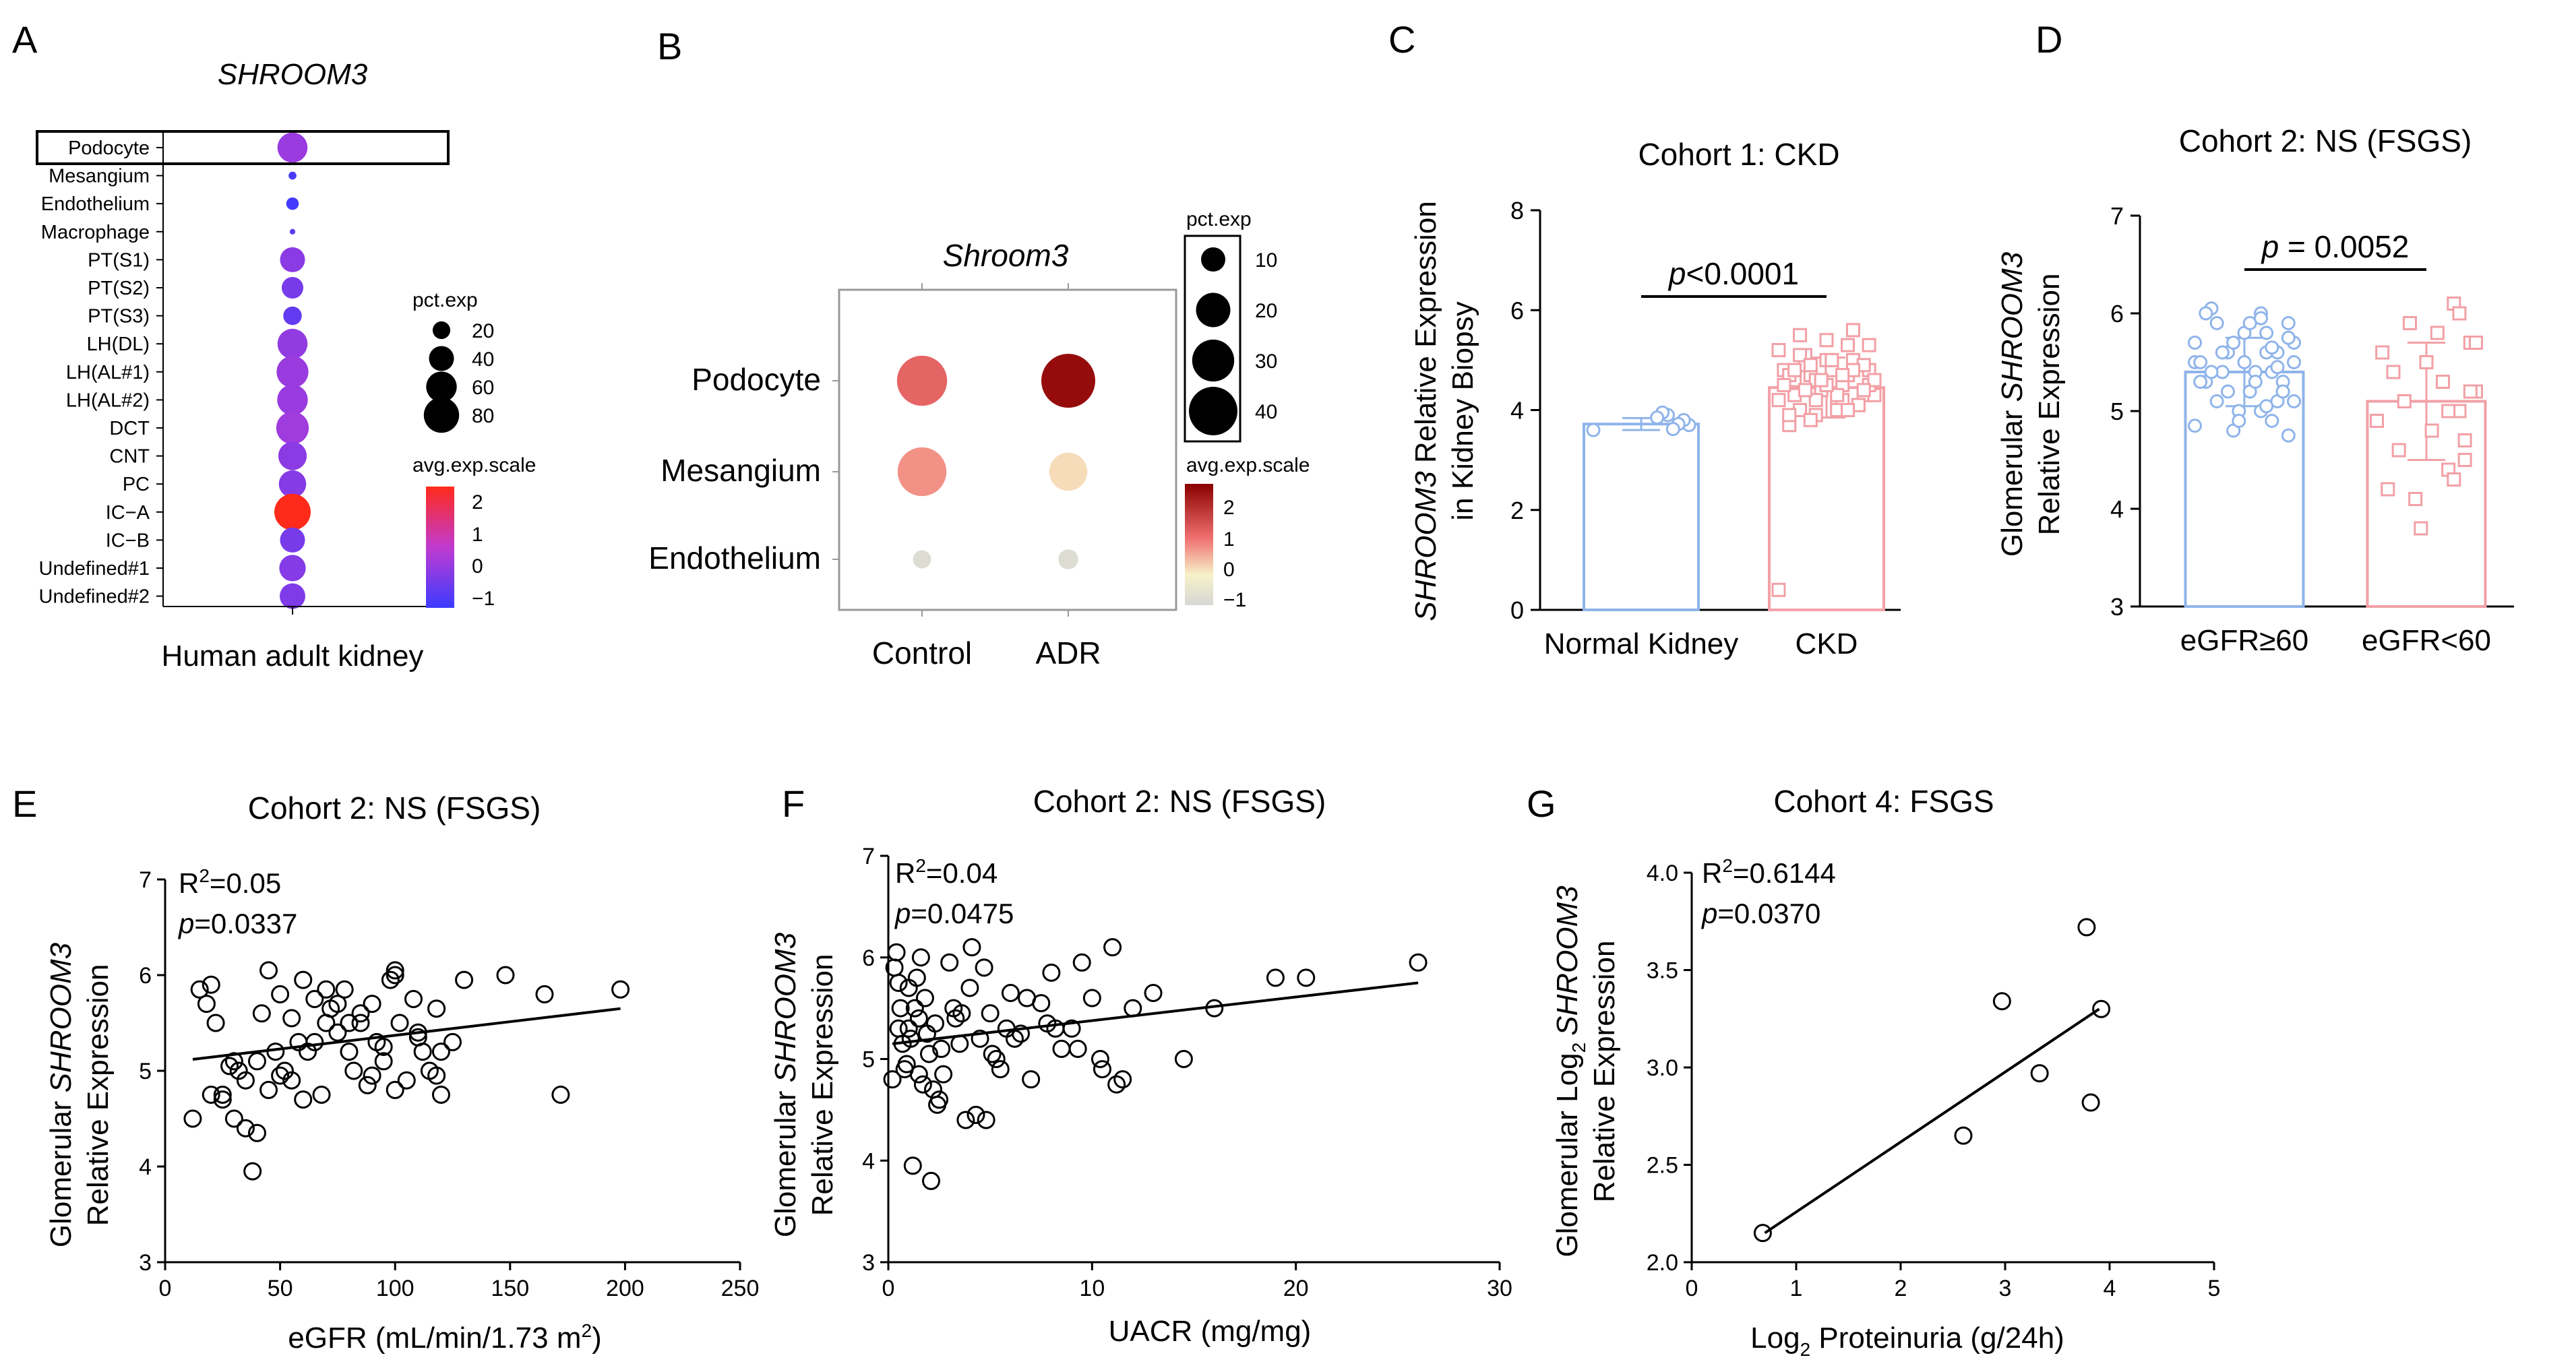 This screenshot has height=1368, width=2576. Describe the element at coordinates (246, 883) in the screenshot. I see `panel-e-r2-value: =0.05` at that location.